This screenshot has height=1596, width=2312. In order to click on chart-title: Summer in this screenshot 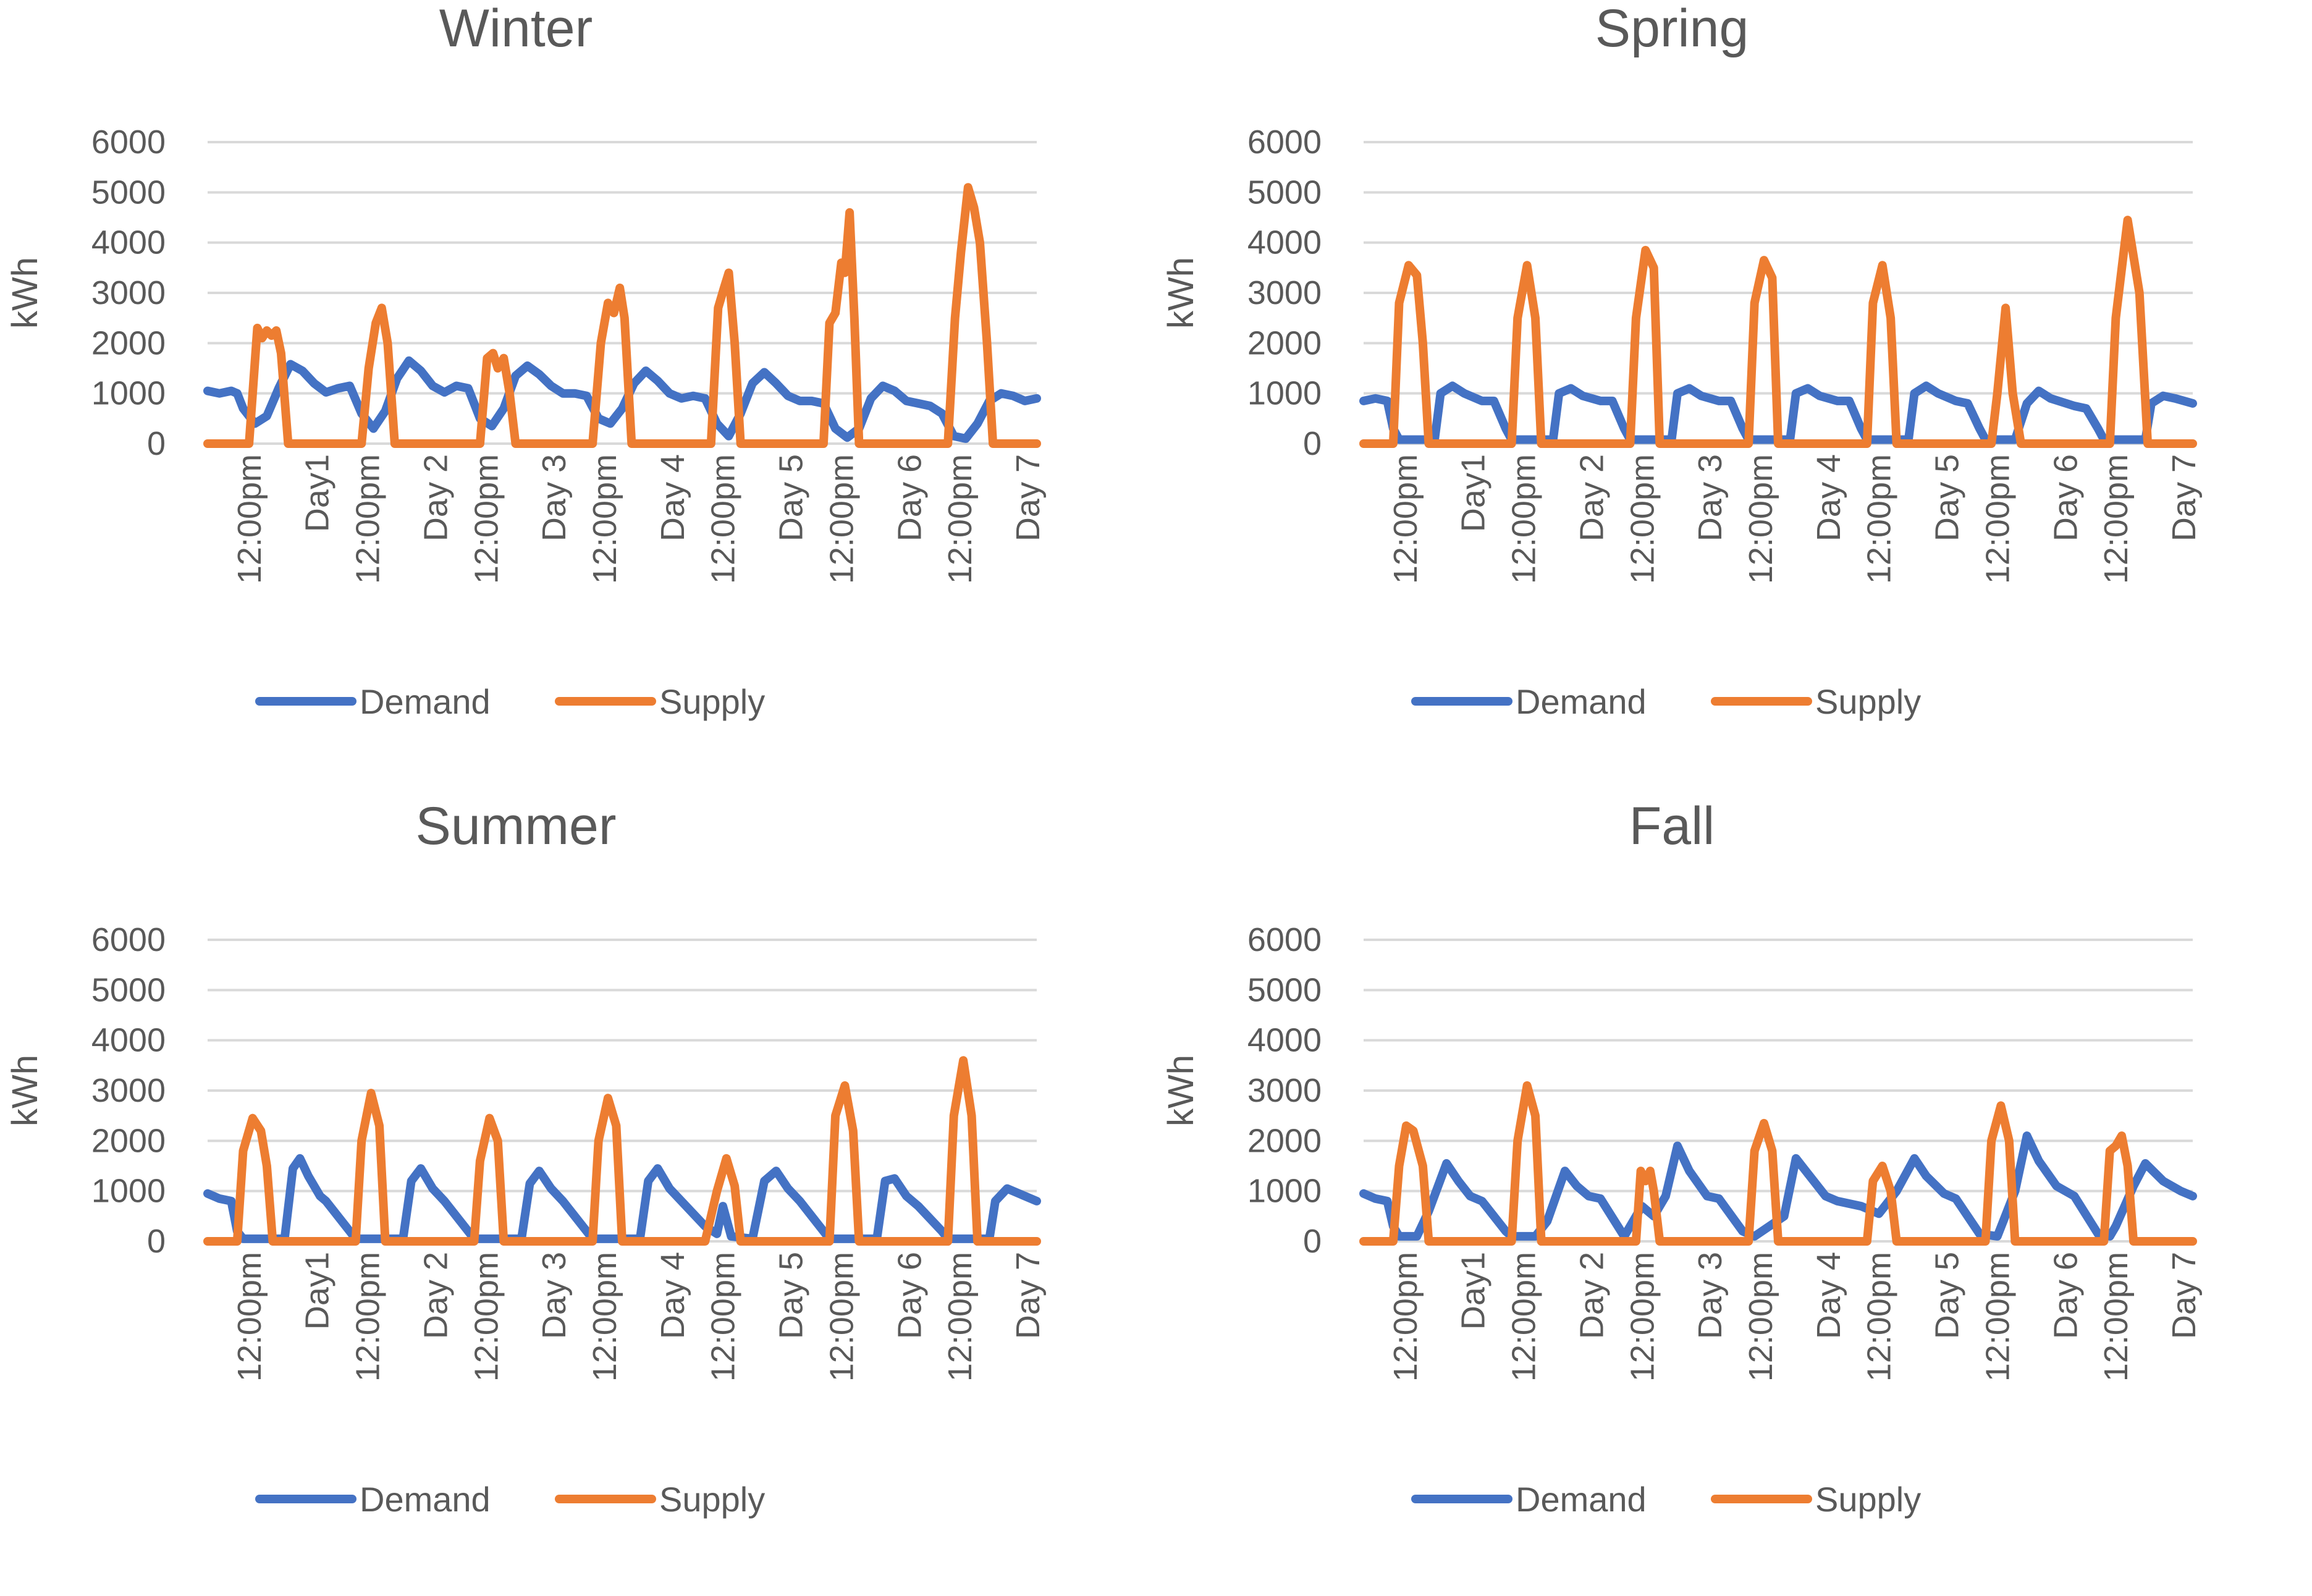, I will do `click(516, 827)`.